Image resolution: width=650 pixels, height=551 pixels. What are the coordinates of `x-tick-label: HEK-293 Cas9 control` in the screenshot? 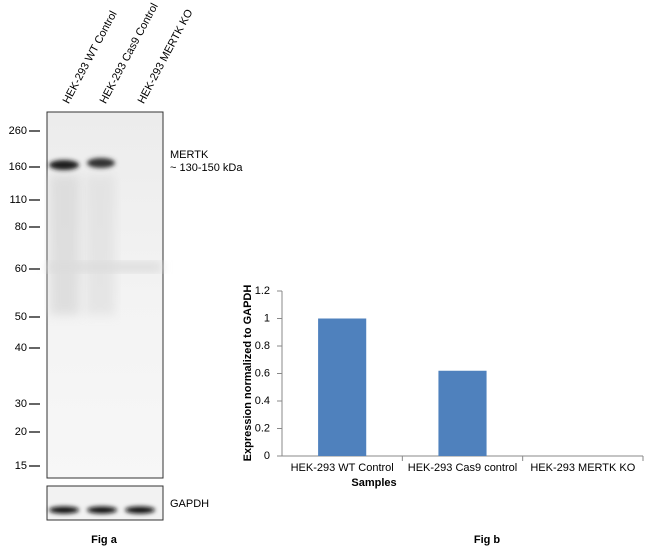 It's located at (462, 468).